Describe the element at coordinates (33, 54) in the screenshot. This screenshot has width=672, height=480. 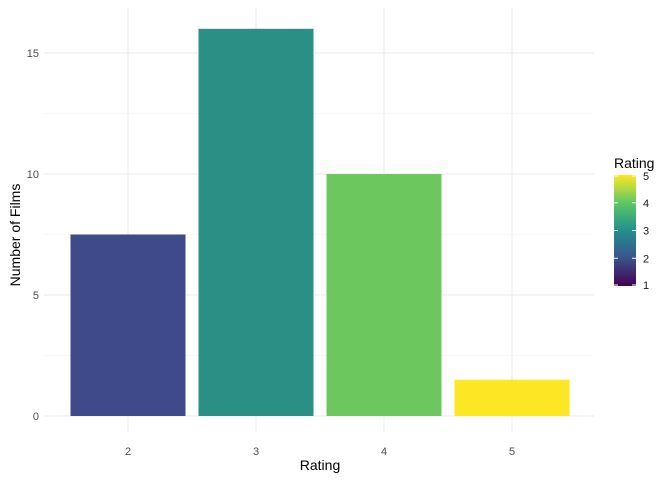
I see `y-tick-label: 15` at that location.